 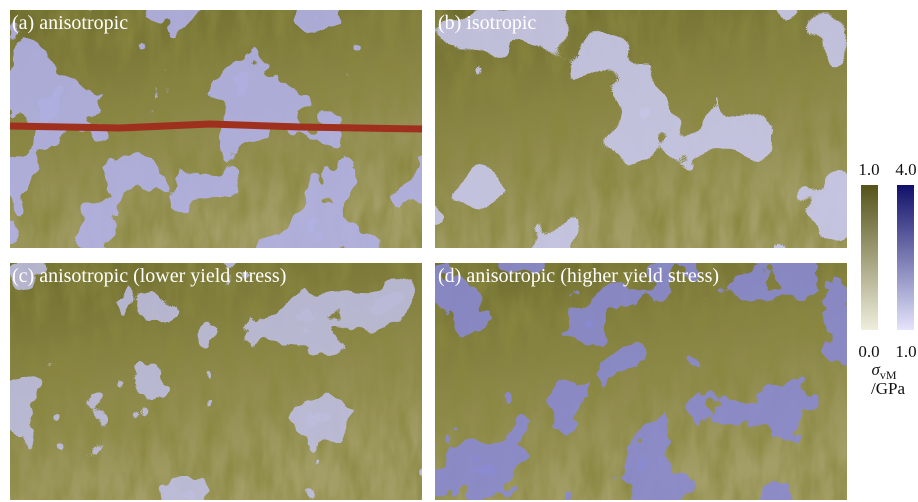 I want to click on unit: /GPa, so click(x=888, y=388).